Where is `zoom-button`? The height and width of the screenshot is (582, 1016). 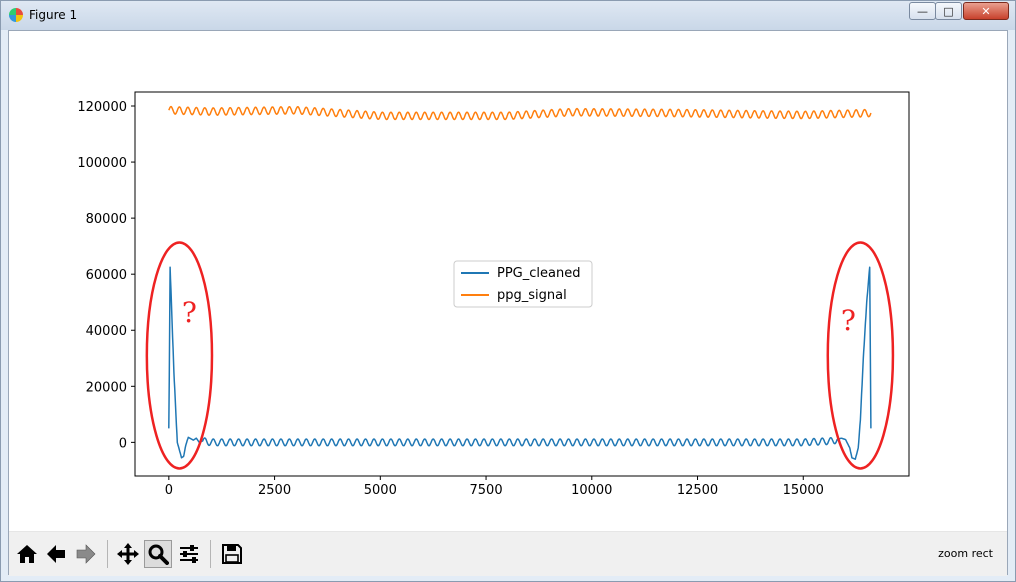
zoom-button is located at coordinates (158, 554).